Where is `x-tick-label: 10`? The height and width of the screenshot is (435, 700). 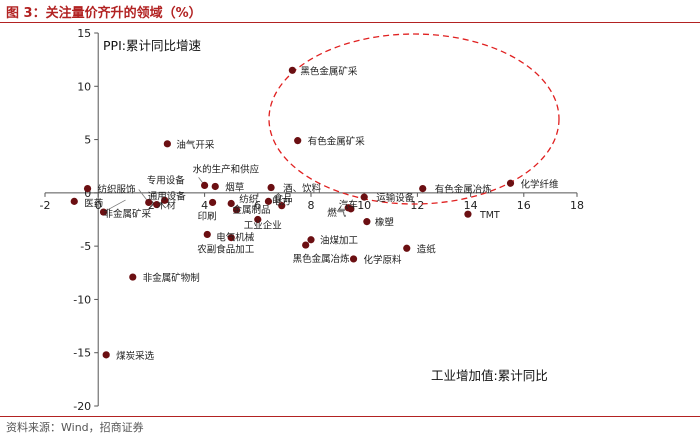 x-tick-label: 10 is located at coordinates (364, 205).